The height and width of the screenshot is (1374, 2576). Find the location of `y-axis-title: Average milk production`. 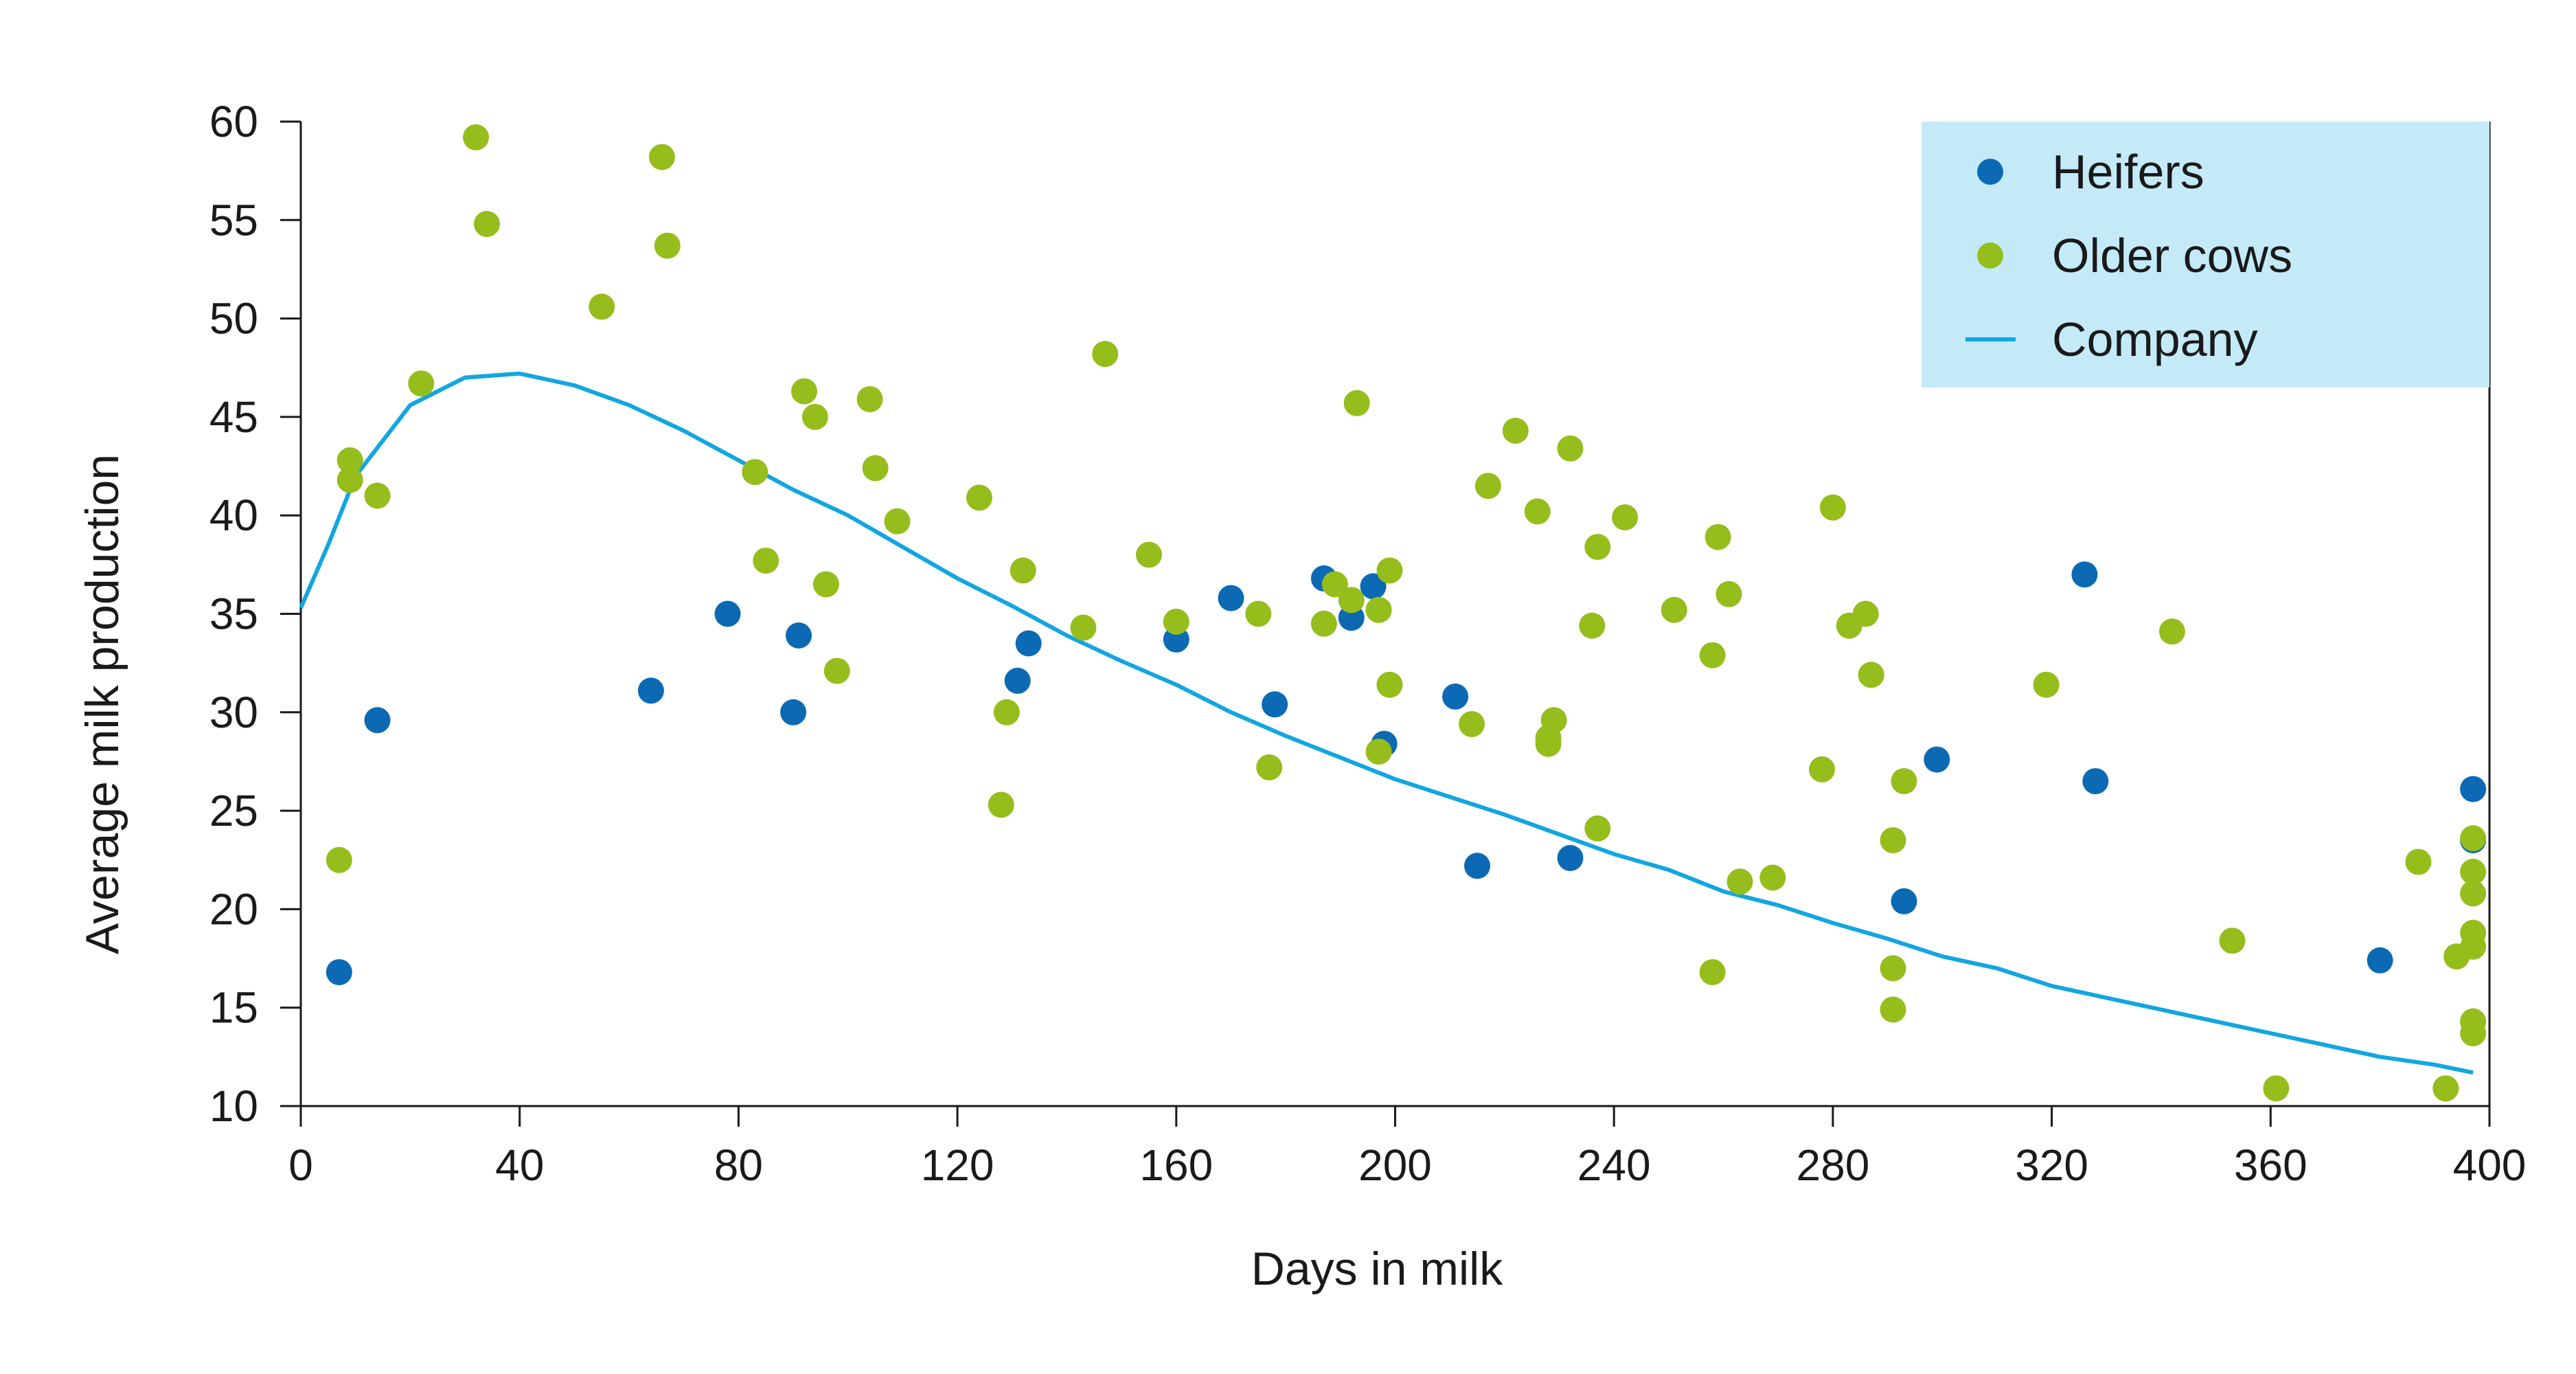

y-axis-title: Average milk production is located at coordinates (102, 704).